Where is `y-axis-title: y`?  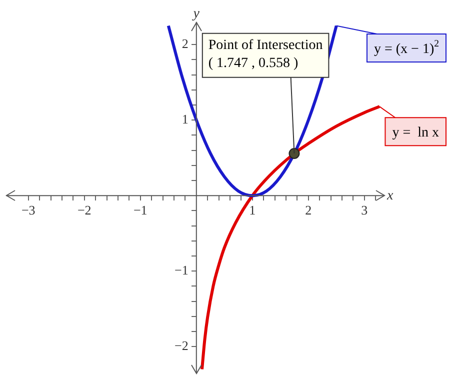
y-axis-title: y is located at coordinates (195, 14).